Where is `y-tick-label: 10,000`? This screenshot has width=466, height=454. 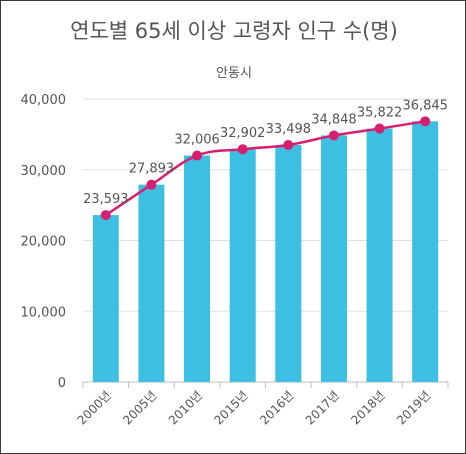 y-tick-label: 10,000 is located at coordinates (44, 312).